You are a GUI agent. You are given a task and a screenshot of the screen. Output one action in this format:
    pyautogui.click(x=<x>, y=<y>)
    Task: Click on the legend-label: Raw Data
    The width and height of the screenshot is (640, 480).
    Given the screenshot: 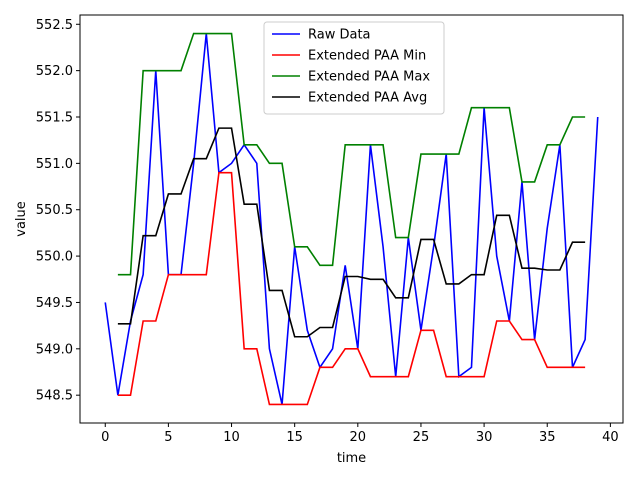 What is the action you would take?
    pyautogui.click(x=339, y=35)
    